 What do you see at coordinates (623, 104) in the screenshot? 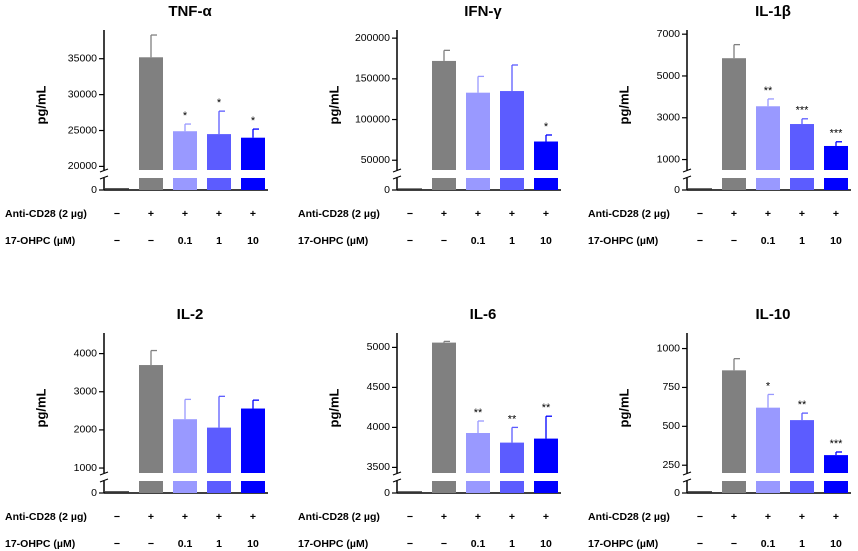
I see `y-axis-label: pg/mL` at bounding box center [623, 104].